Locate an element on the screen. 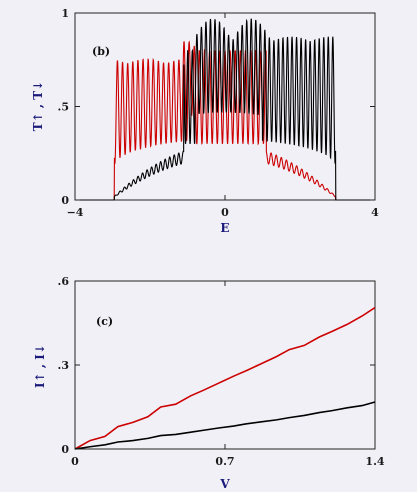 The image size is (417, 492). panel-c-xtick-label: 1.4 is located at coordinates (374, 461).